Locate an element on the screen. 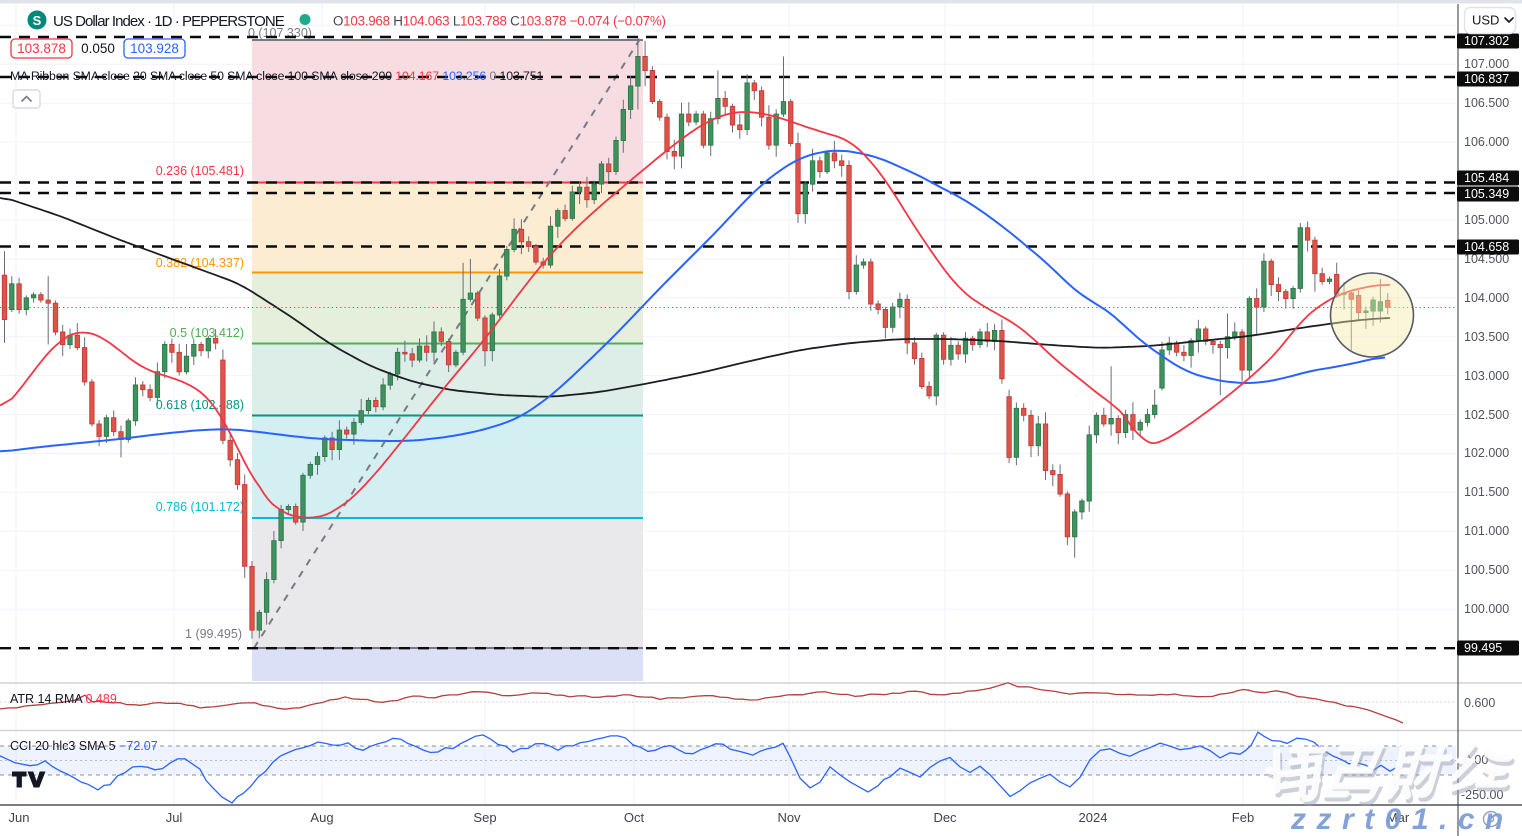  svg-text: 102.500 is located at coordinates (1486, 415).